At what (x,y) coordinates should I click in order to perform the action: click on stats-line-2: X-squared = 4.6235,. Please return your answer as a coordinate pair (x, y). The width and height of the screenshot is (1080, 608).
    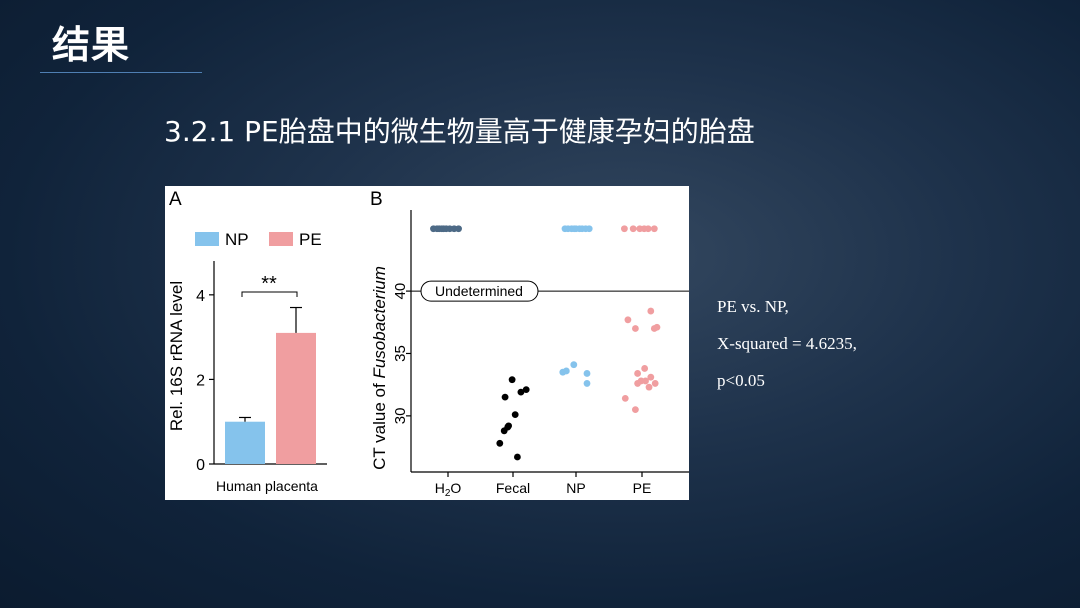
    Looking at the image, I should click on (787, 343).